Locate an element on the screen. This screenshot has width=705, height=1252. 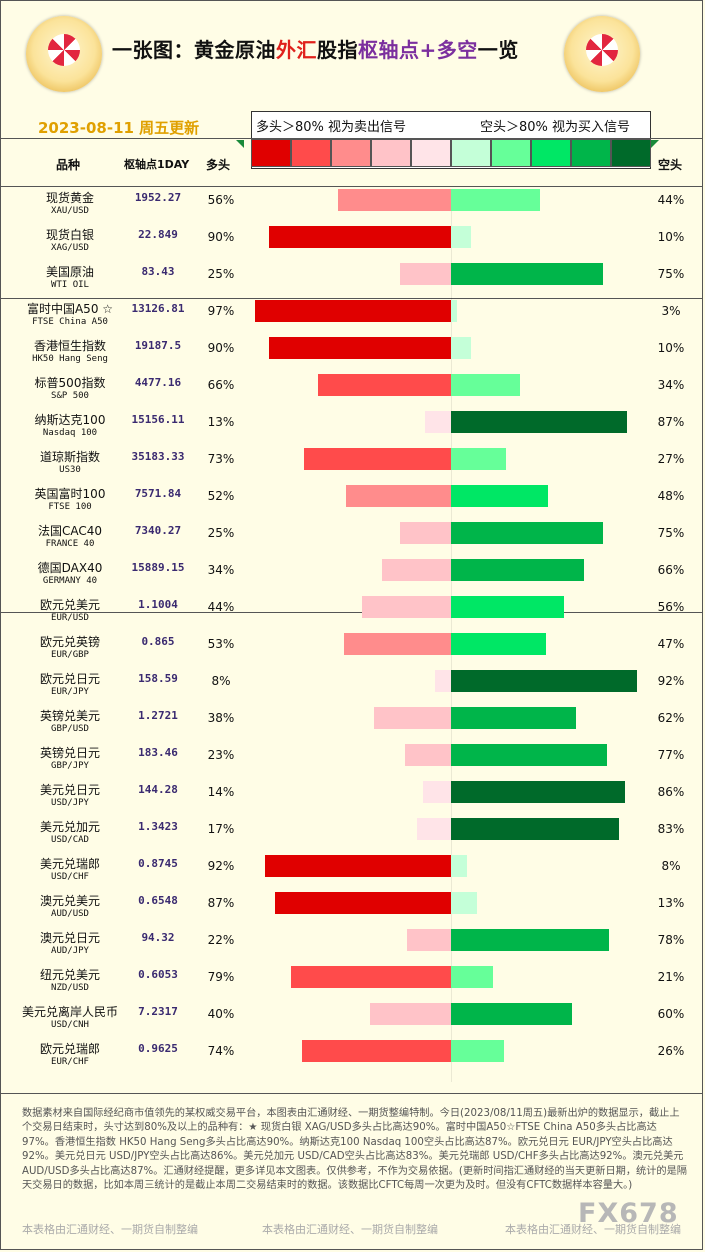
instrument-code: FRANCE 40 is located at coordinates (70, 544).